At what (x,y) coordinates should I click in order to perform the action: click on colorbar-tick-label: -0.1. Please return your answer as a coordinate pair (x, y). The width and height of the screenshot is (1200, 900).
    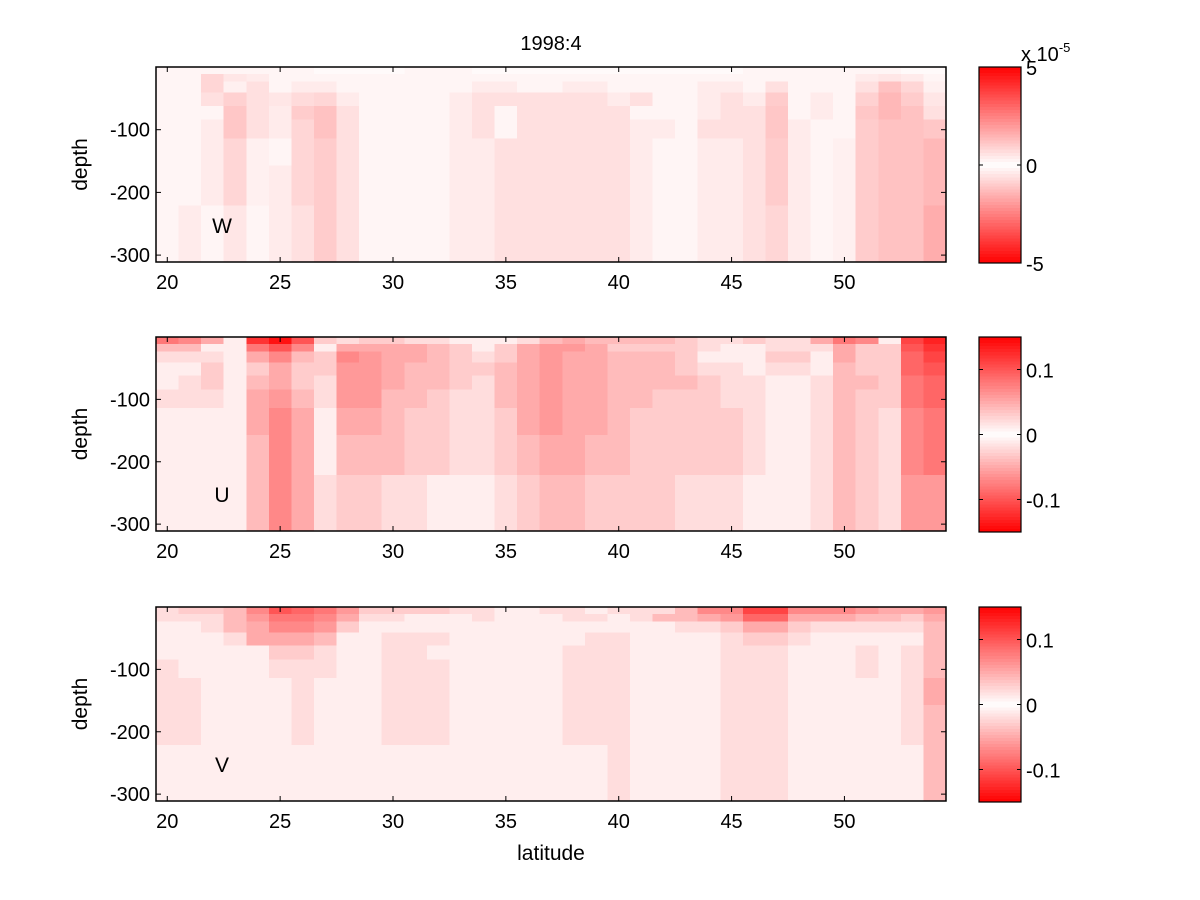
    Looking at the image, I should click on (1043, 772).